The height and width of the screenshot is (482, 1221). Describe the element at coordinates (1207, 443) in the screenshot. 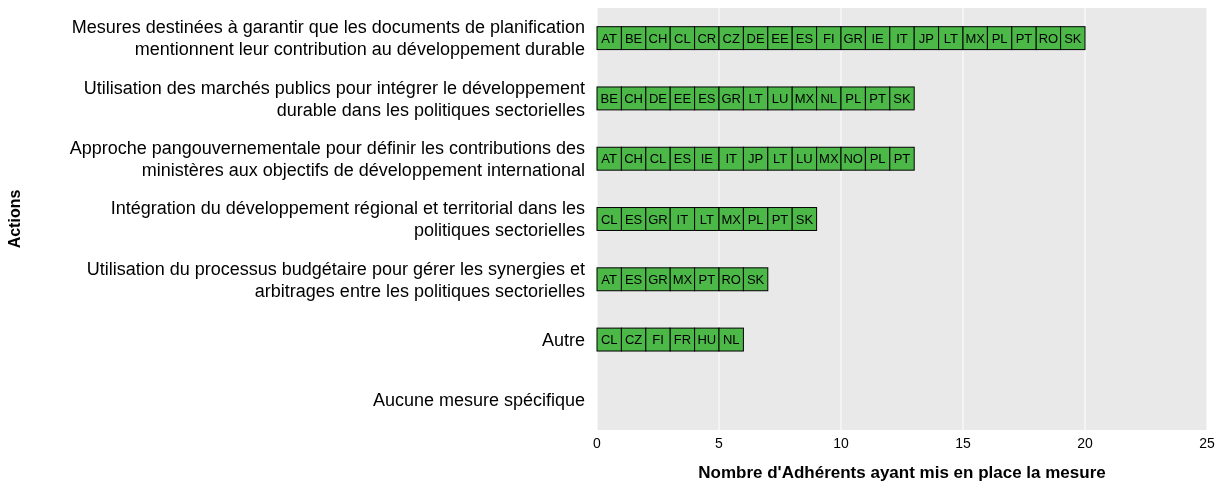

I see `x-tick-label: 25` at that location.